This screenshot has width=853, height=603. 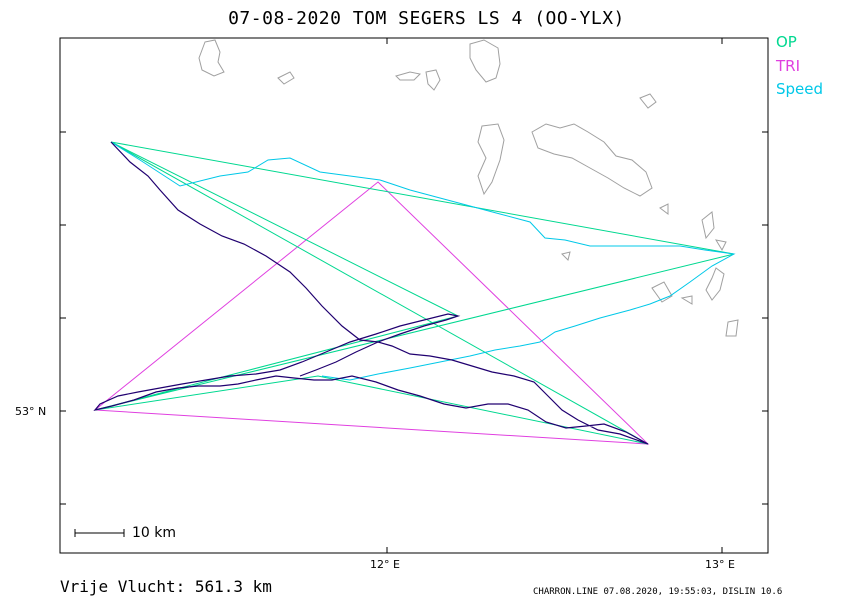 What do you see at coordinates (99, 533) in the screenshot?
I see `scale-bar` at bounding box center [99, 533].